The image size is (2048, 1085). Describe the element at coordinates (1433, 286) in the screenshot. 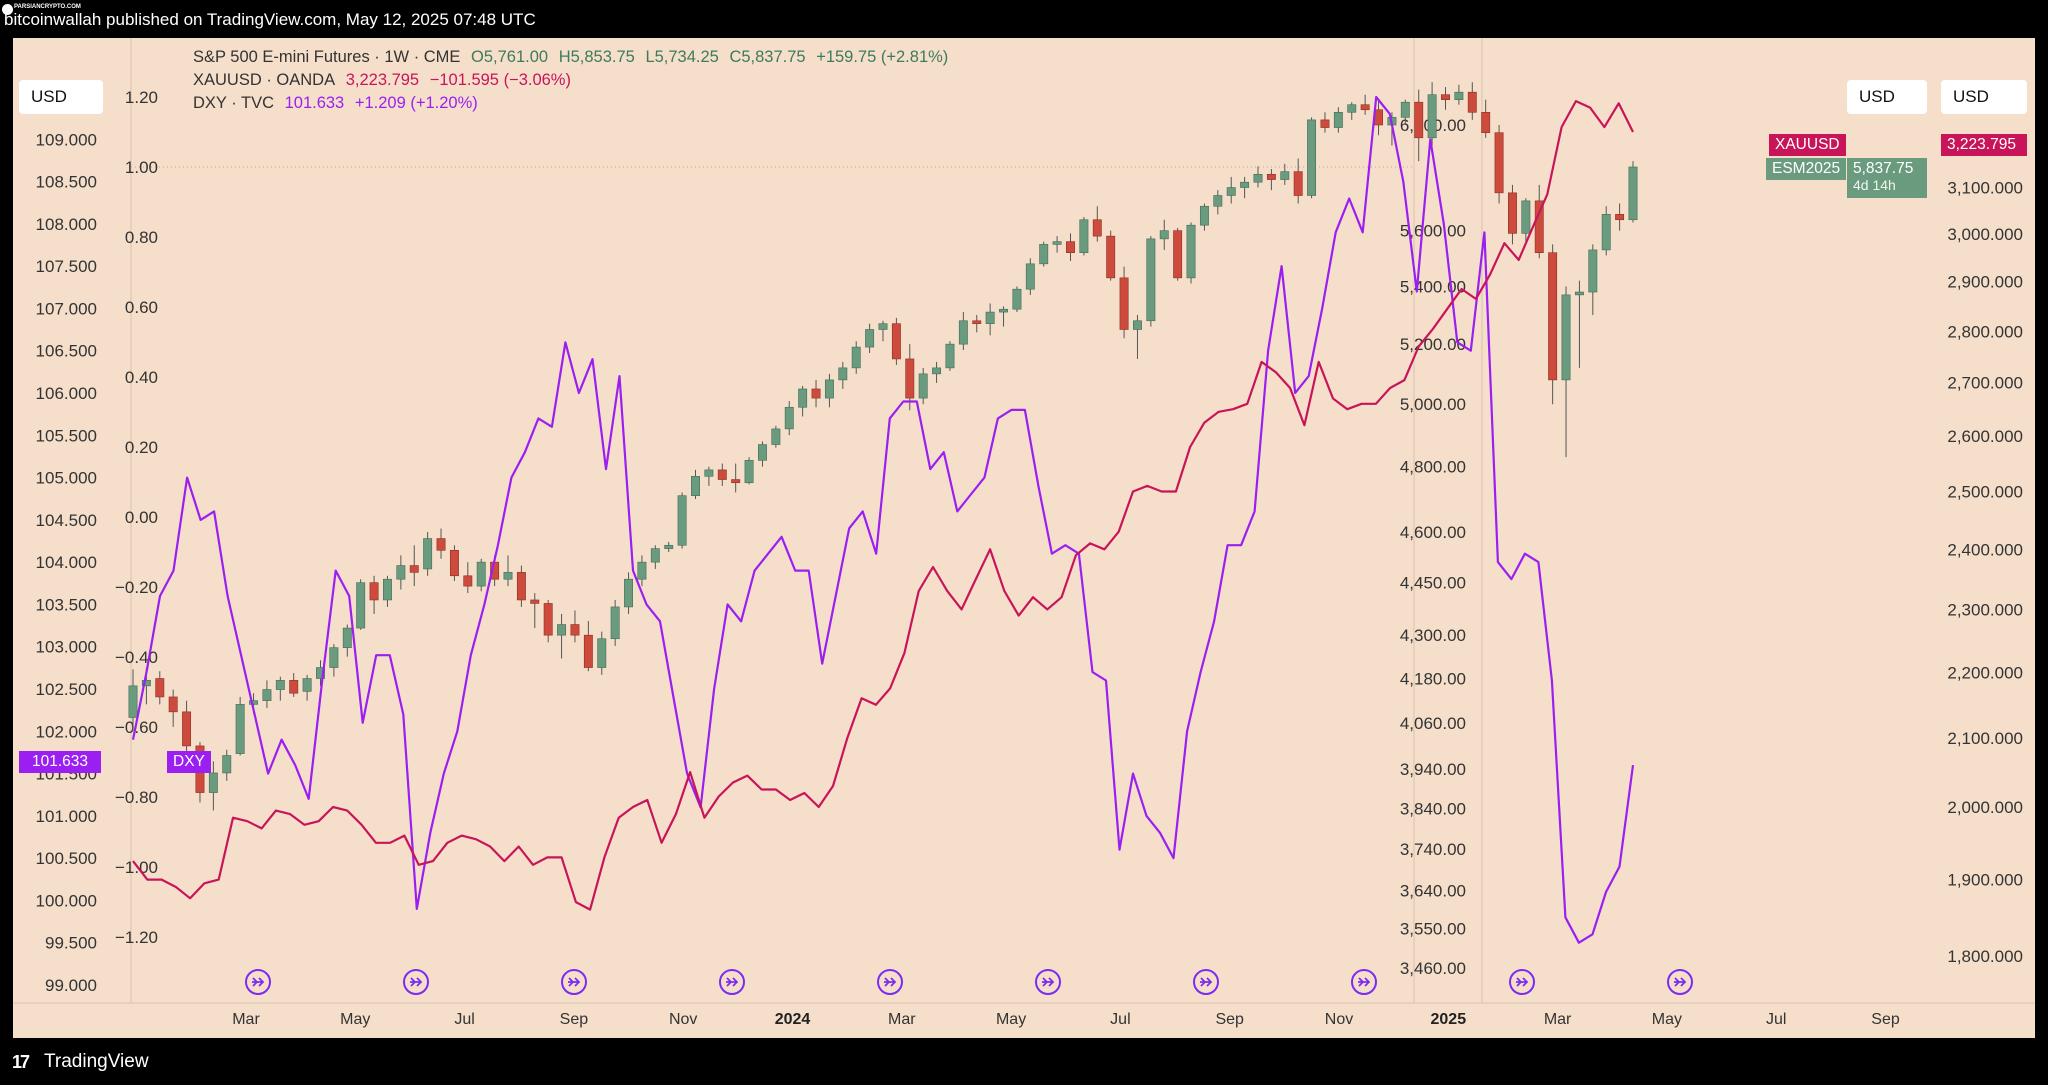

I see `es-axis-tick: 5,400.00` at that location.